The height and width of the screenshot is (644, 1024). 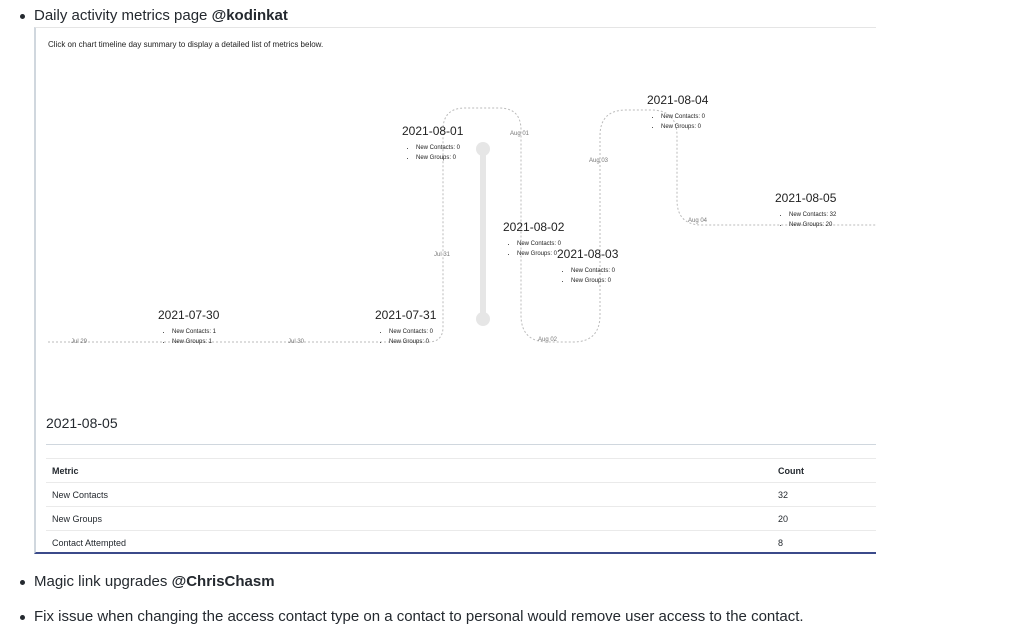 I want to click on metric-name: New Groups, so click(x=409, y=518).